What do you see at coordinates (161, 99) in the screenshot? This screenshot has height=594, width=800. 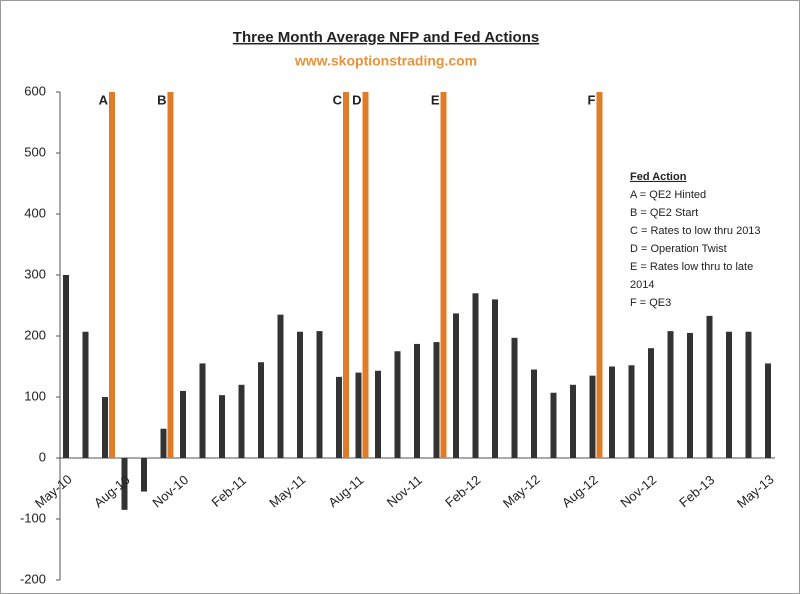 I see `fed-action-letter: B` at bounding box center [161, 99].